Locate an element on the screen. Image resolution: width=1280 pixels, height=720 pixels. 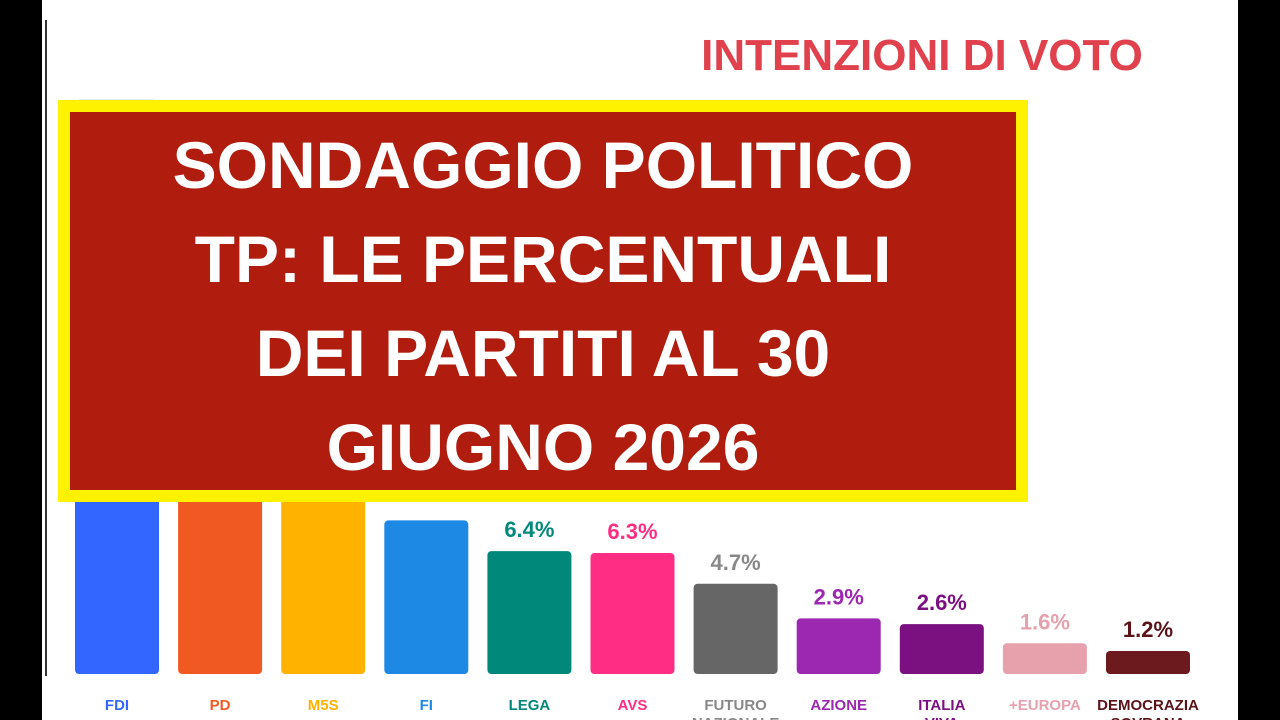
x-tick-label: AVS is located at coordinates (633, 705).